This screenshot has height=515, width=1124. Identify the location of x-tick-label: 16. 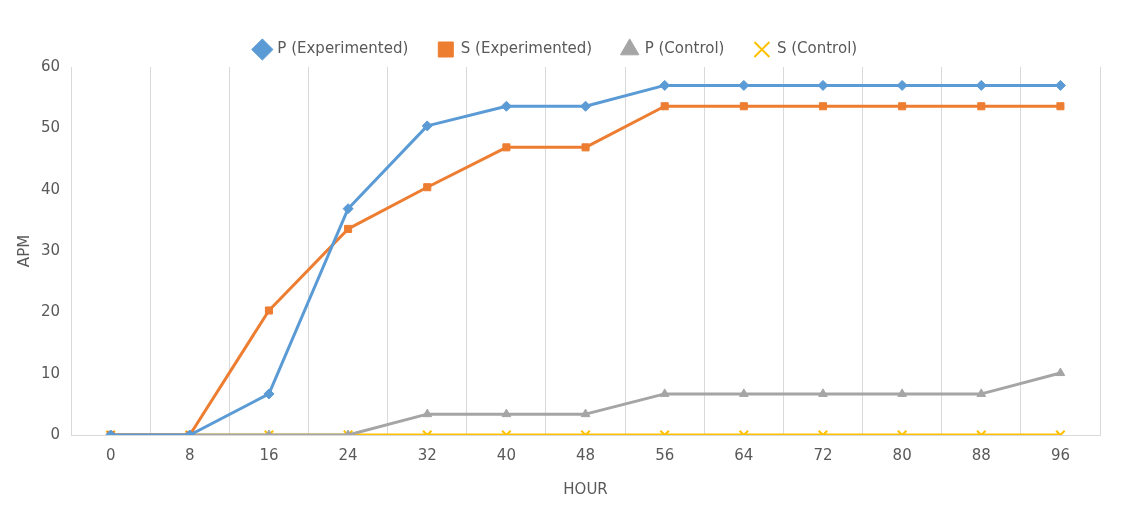
(269, 454).